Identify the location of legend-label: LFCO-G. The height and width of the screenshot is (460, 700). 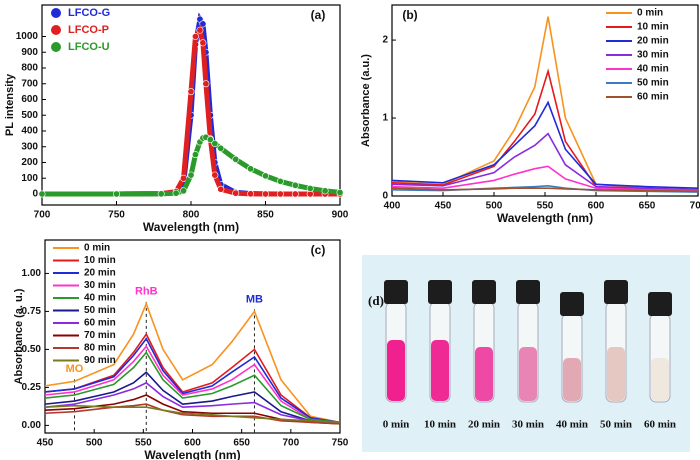
(89, 13).